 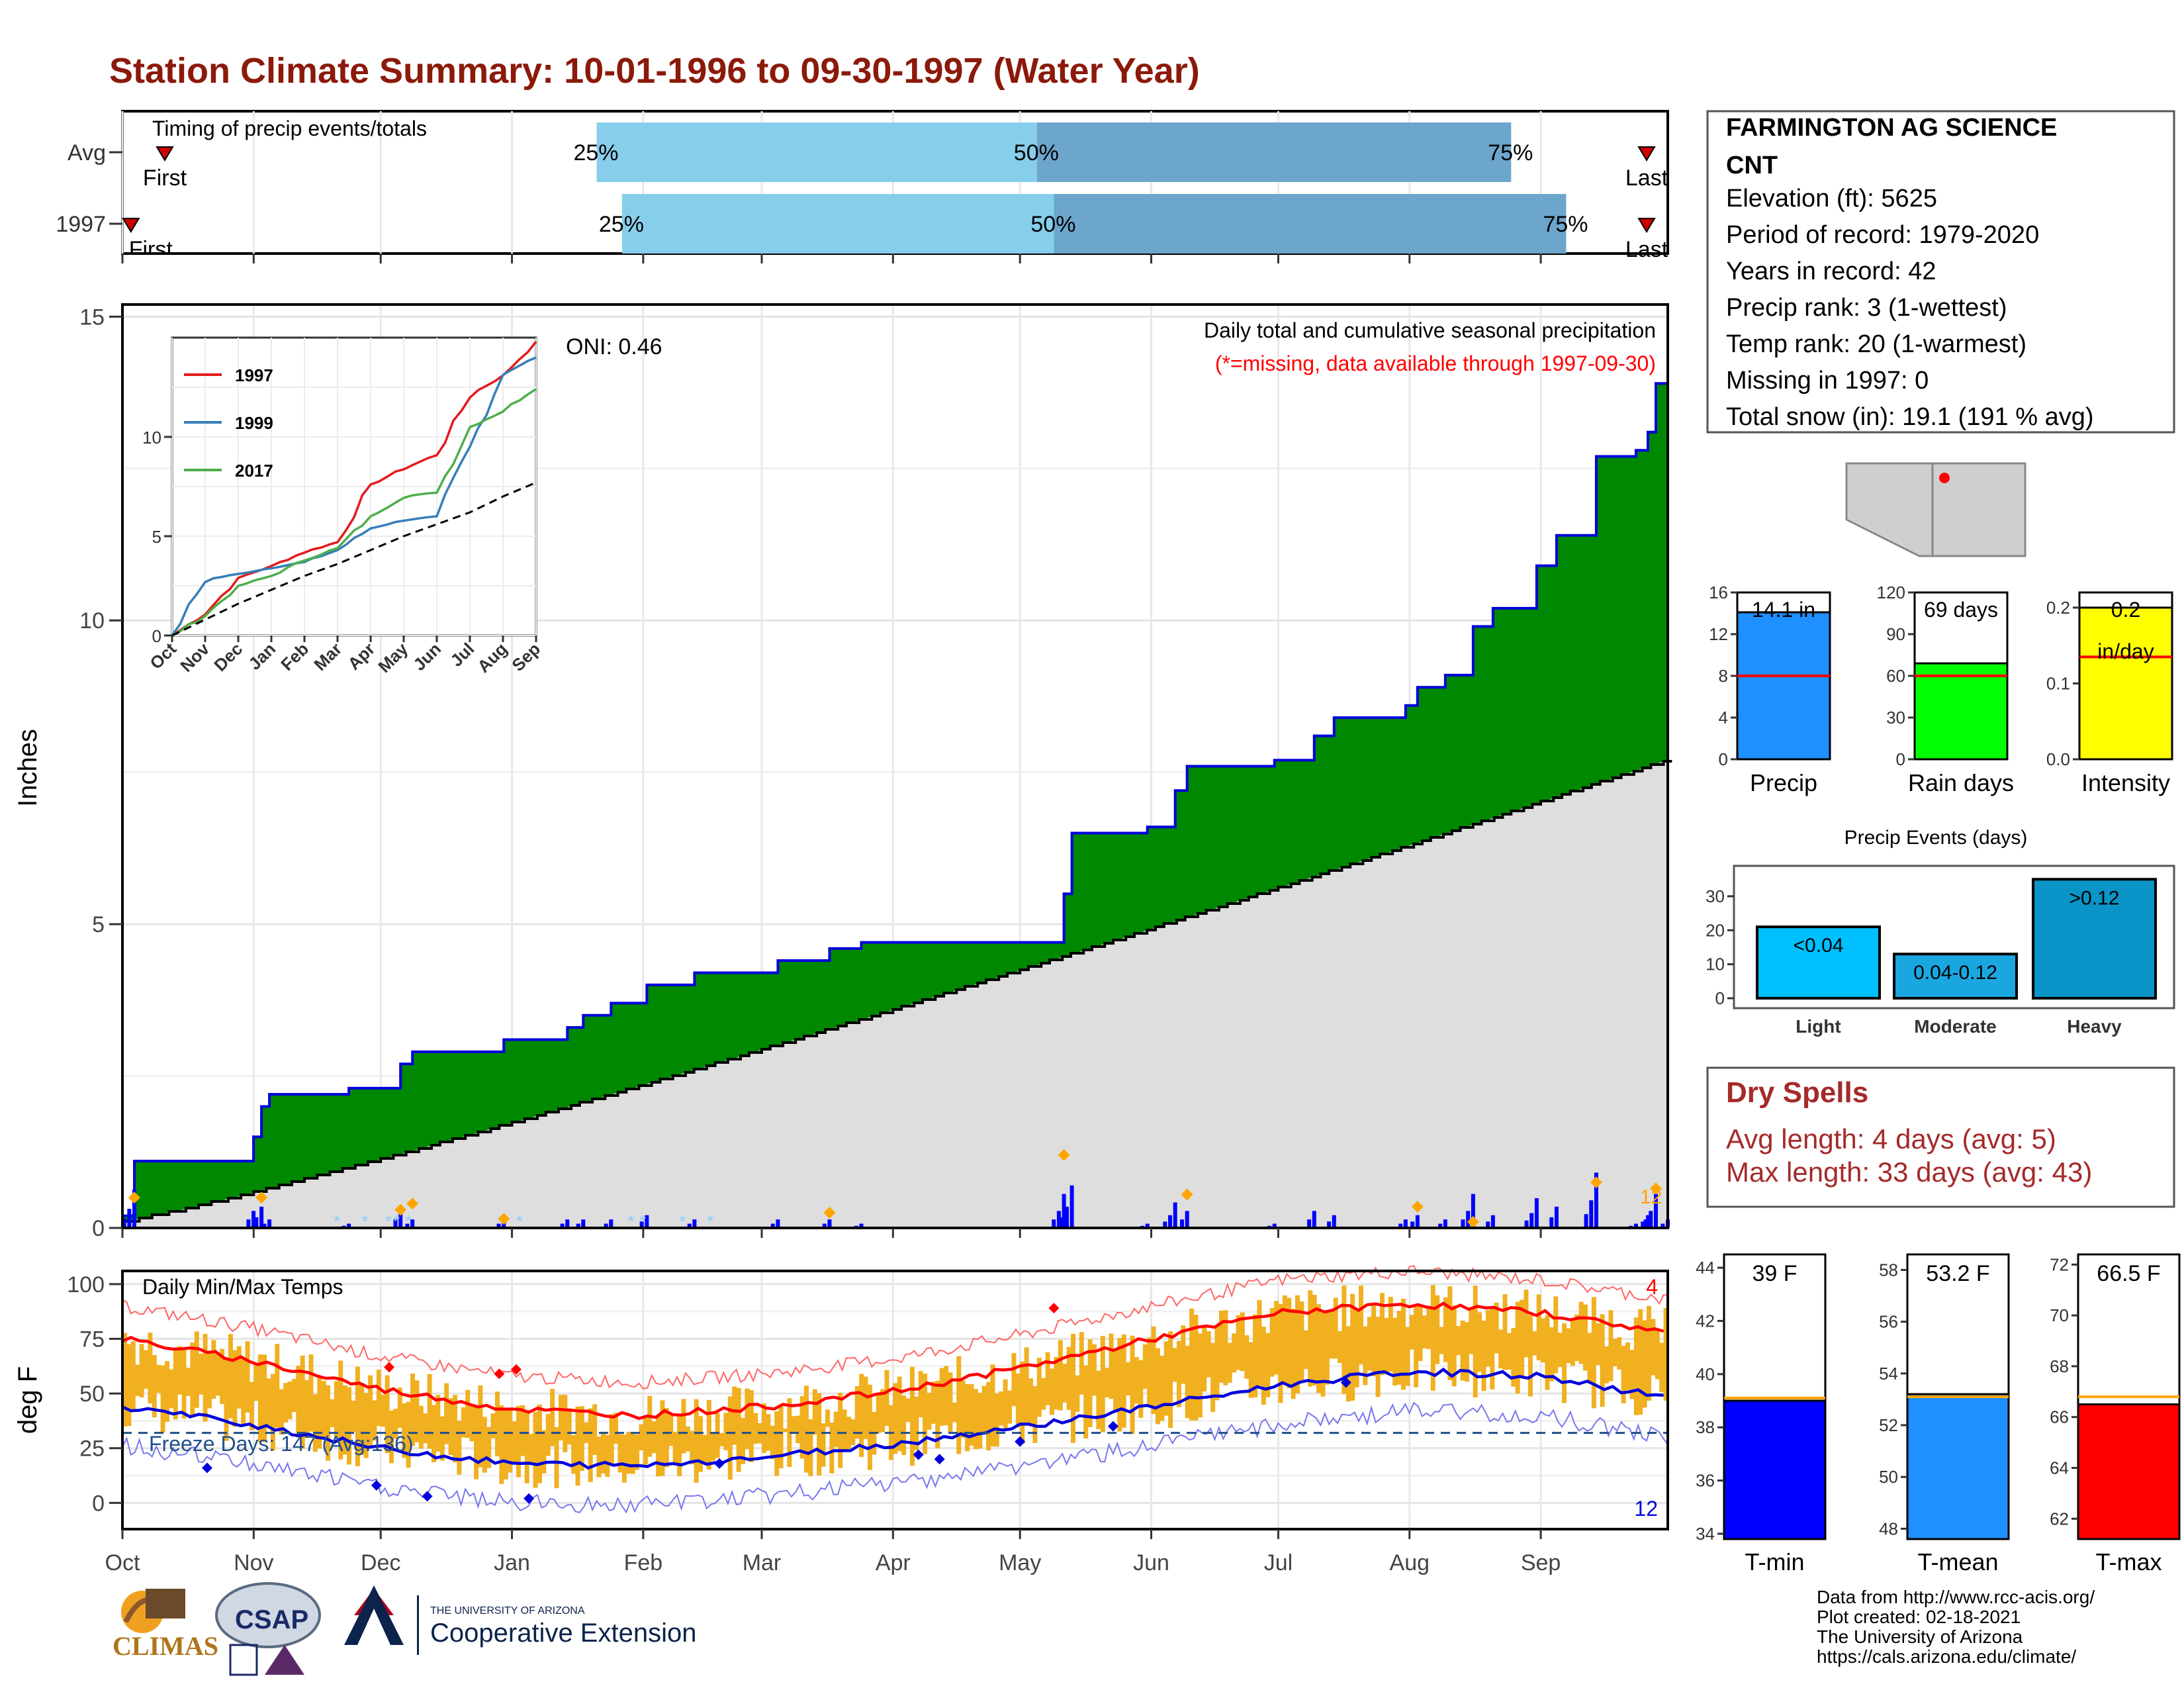 What do you see at coordinates (1706, 1481) in the screenshot?
I see `temp-bar-ytick-label-0-1: 36` at bounding box center [1706, 1481].